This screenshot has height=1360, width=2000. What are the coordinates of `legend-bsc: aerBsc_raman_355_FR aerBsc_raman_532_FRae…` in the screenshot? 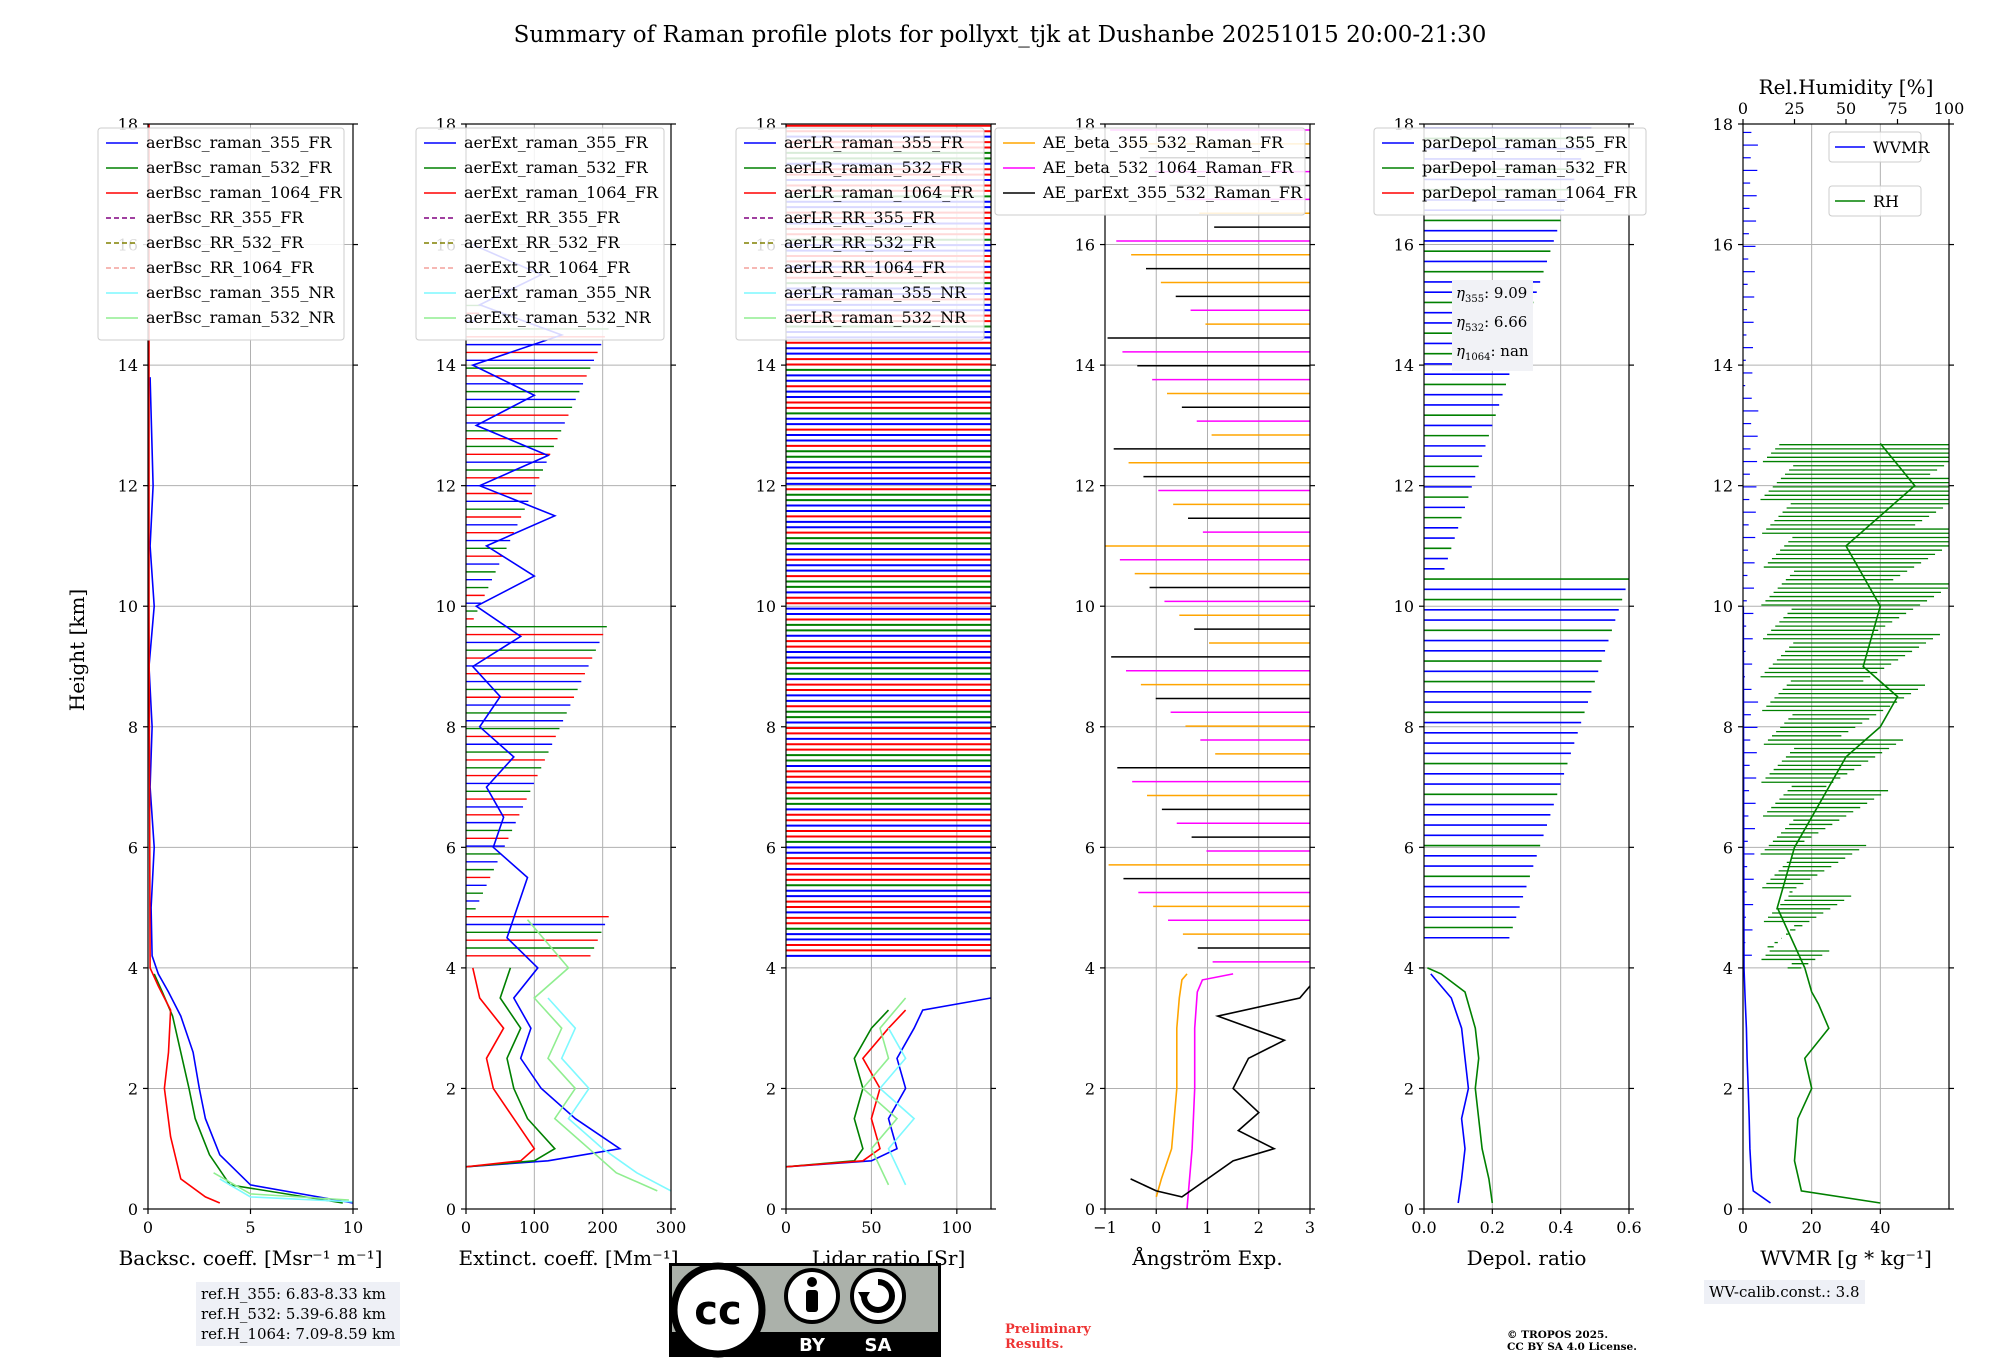 It's located at (221, 234).